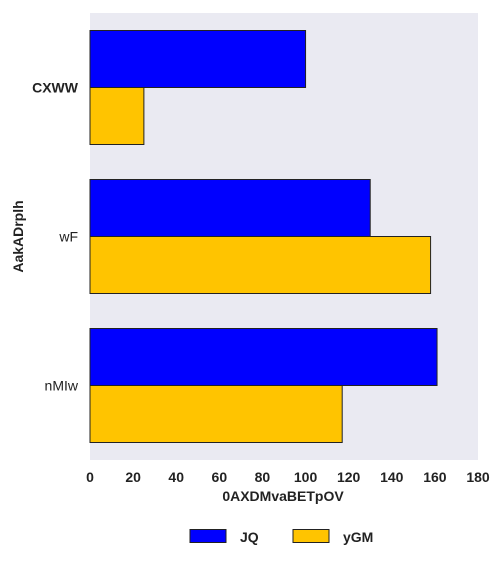 This screenshot has width=504, height=576. Describe the element at coordinates (216, 414) in the screenshot. I see `bar-yGM-nMIw` at that location.